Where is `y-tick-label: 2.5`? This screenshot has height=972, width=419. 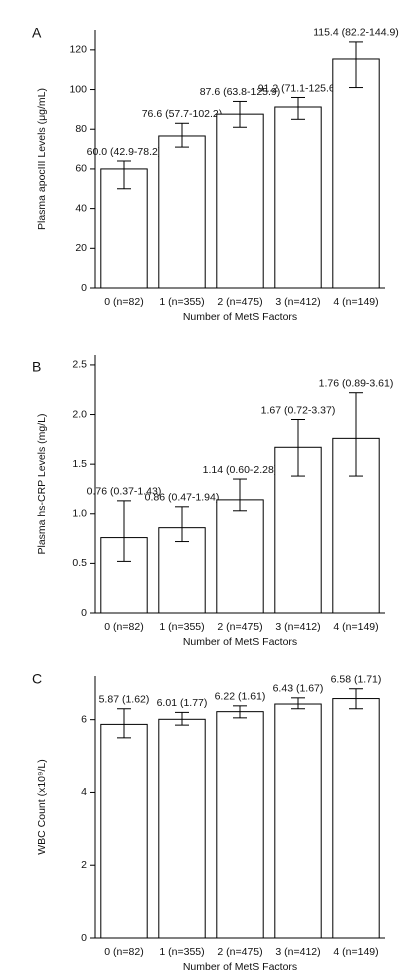
y-tick-label: 2.5 is located at coordinates (79, 365).